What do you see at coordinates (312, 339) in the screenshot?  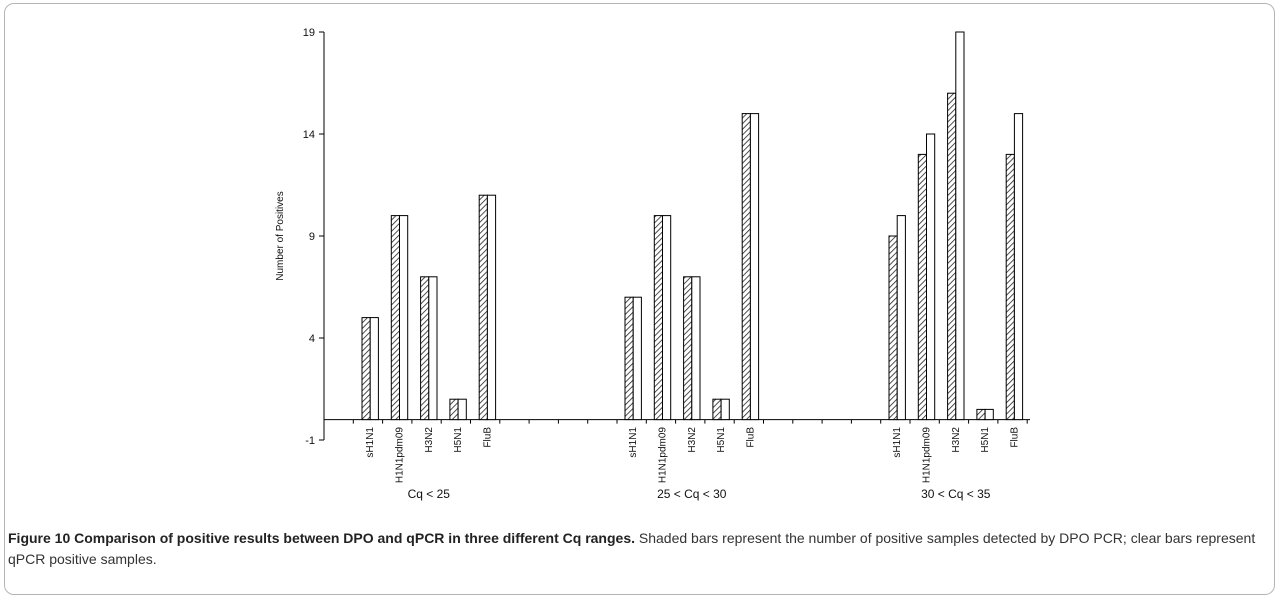 I see `y-tick-label: 4` at bounding box center [312, 339].